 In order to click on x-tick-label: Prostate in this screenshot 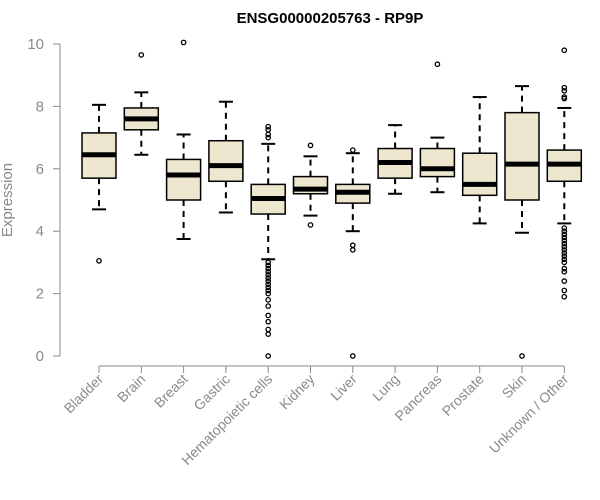, I will do `click(463, 395)`.